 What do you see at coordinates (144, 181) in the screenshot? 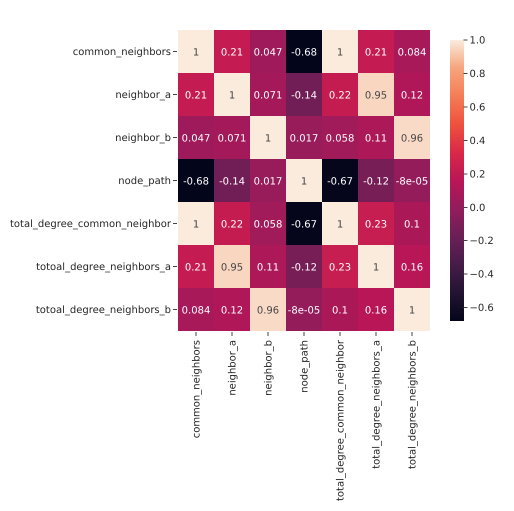
I see `y-tick-label: node_path` at bounding box center [144, 181].